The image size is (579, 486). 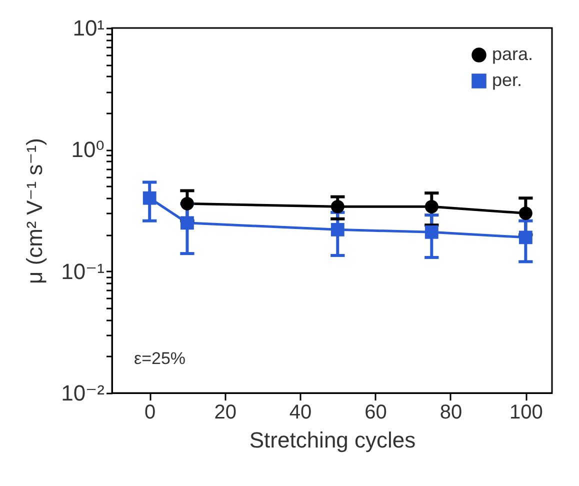 I want to click on x-tick-label: 0, so click(x=150, y=413).